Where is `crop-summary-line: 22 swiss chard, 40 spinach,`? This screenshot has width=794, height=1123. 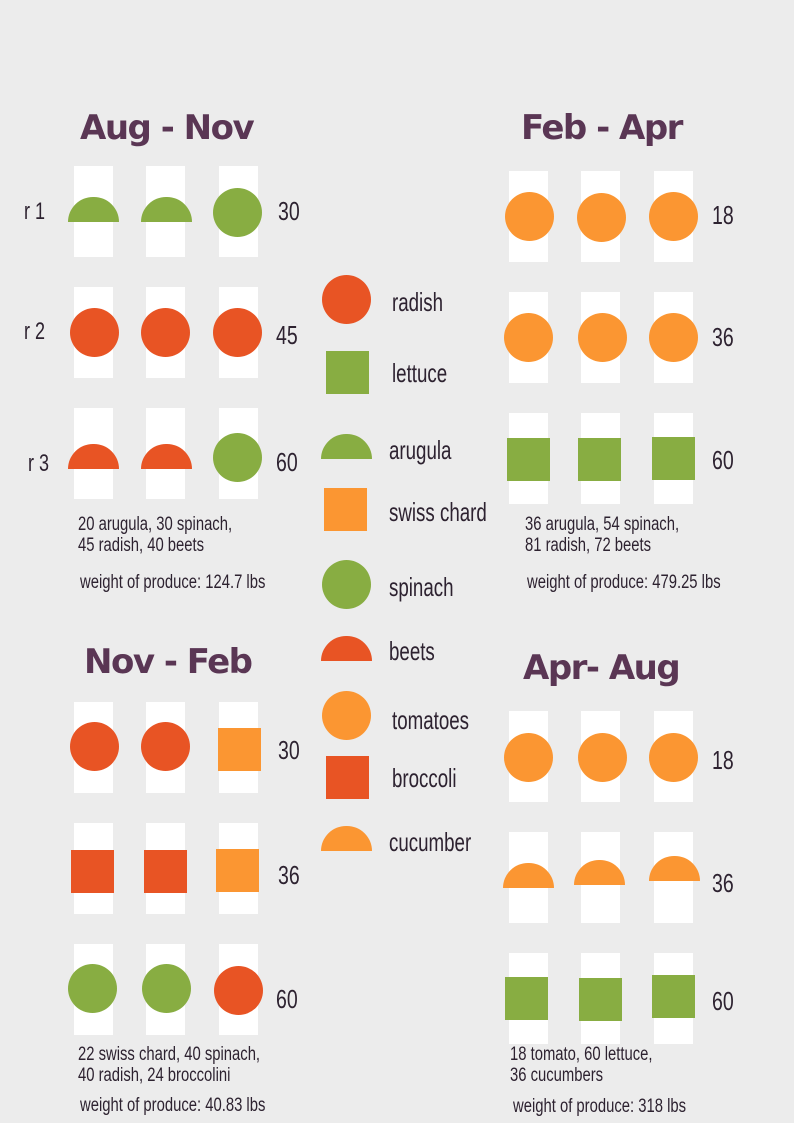
crop-summary-line: 22 swiss chard, 40 spinach, is located at coordinates (169, 1054).